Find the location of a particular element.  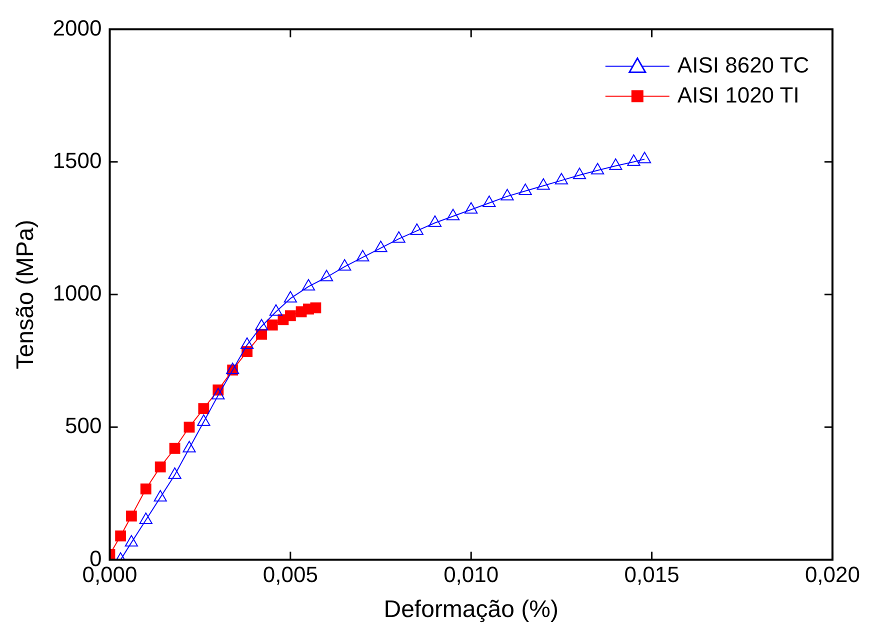

y-tick-label: 500 is located at coordinates (83, 425).